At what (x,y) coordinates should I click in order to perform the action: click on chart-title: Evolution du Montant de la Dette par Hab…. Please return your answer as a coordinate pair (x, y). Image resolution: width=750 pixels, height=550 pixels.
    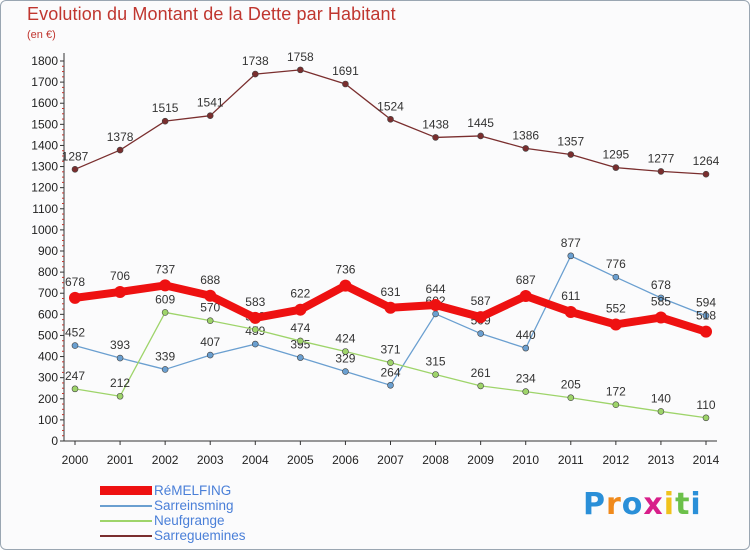
    Looking at the image, I should click on (211, 14).